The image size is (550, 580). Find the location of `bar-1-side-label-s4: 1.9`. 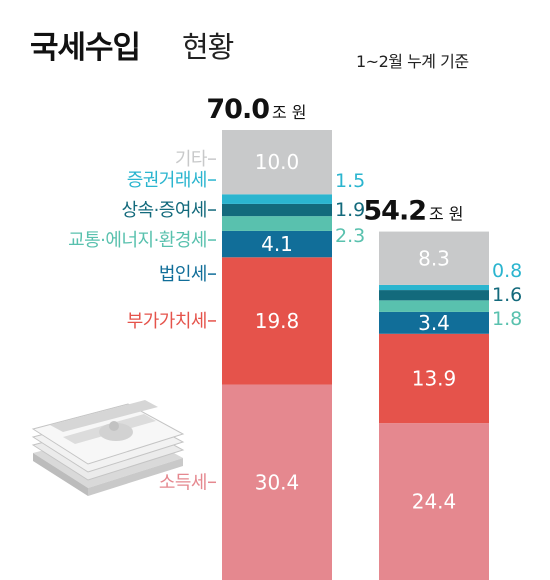

bar-1-side-label-s4: 1.9 is located at coordinates (350, 210).